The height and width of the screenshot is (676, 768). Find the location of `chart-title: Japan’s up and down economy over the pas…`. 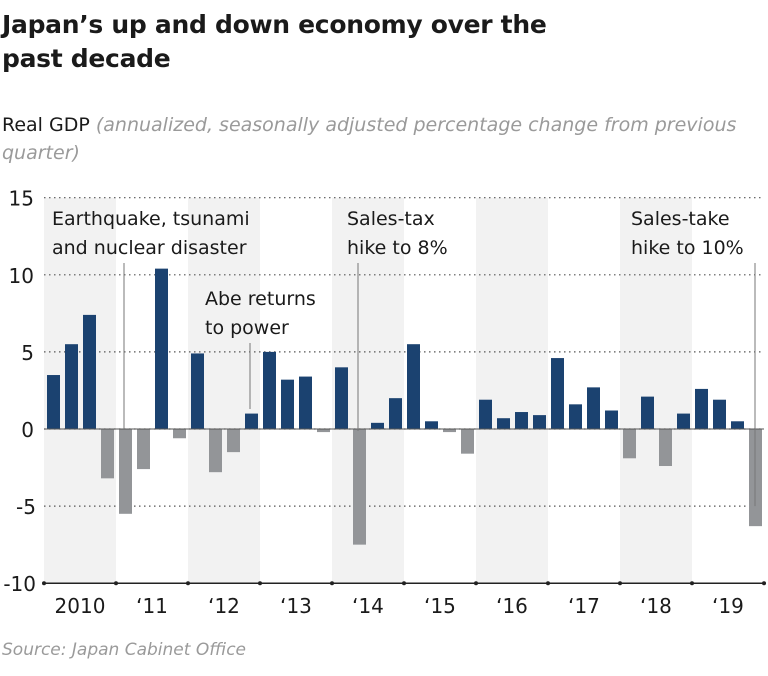

chart-title: Japan’s up and down economy over the pas… is located at coordinates (274, 41).